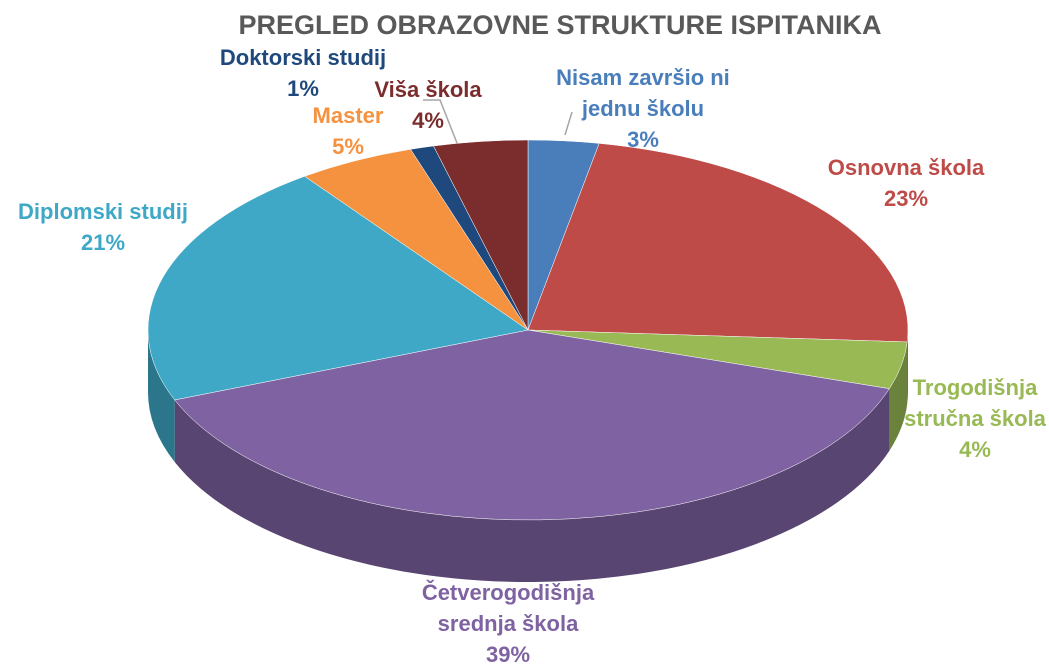 The width and height of the screenshot is (1049, 670). What do you see at coordinates (906, 167) in the screenshot?
I see `category-label: Osnovna škola` at bounding box center [906, 167].